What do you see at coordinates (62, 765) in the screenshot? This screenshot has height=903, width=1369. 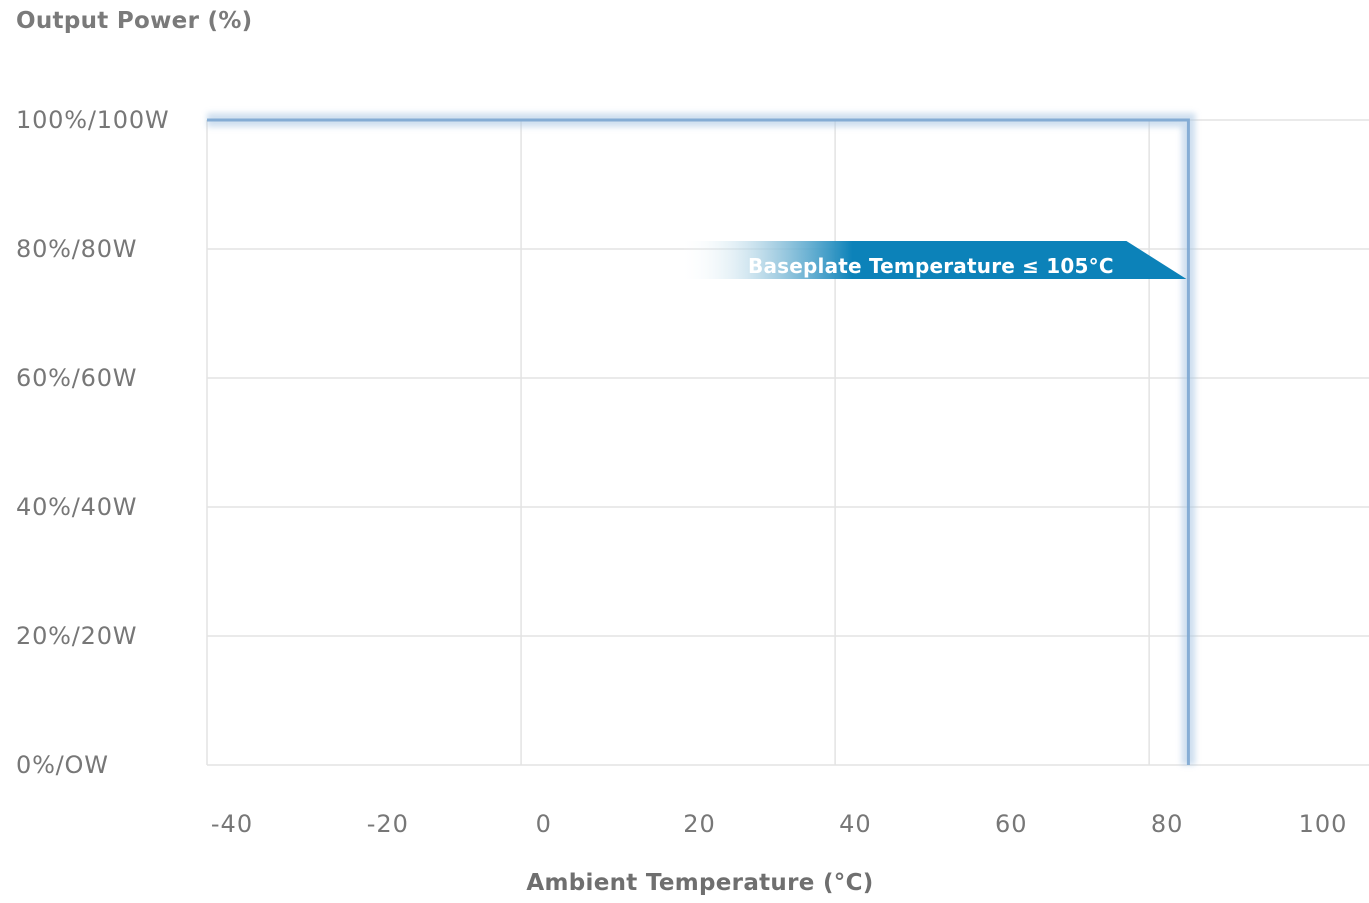 I see `y-tick-label: 0%/OW` at bounding box center [62, 765].